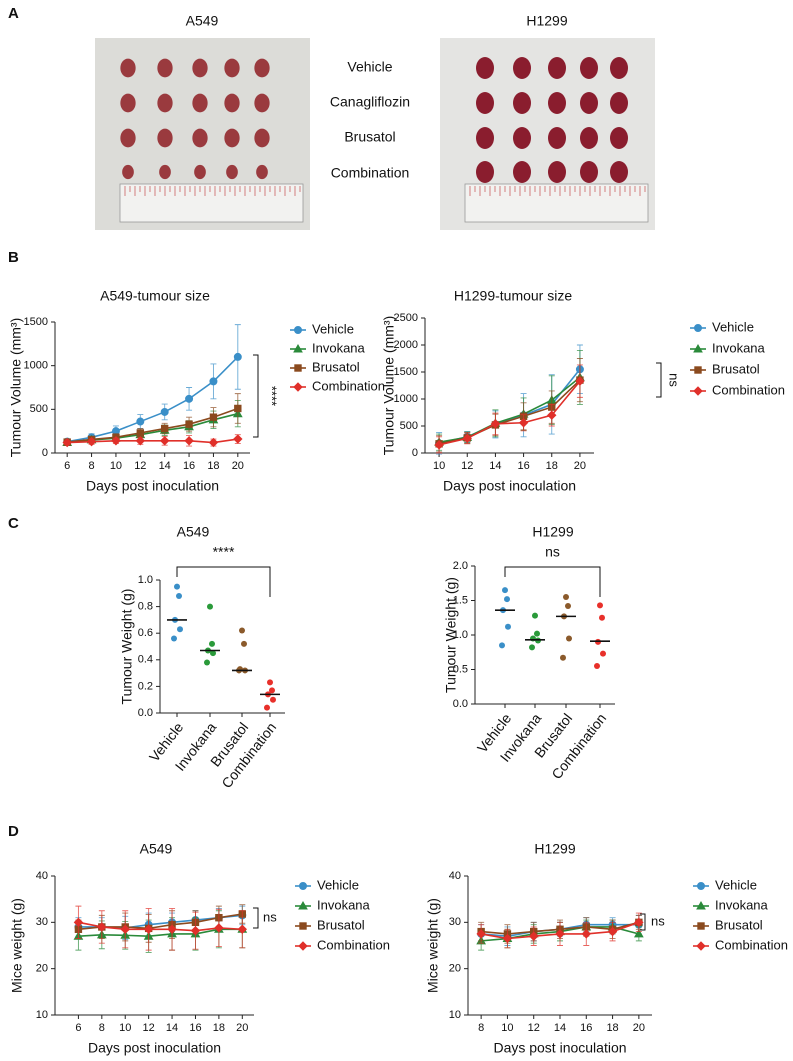 This screenshot has width=793, height=1061. Describe the element at coordinates (39, 409) in the screenshot. I see `y-tick-label: 500` at that location.